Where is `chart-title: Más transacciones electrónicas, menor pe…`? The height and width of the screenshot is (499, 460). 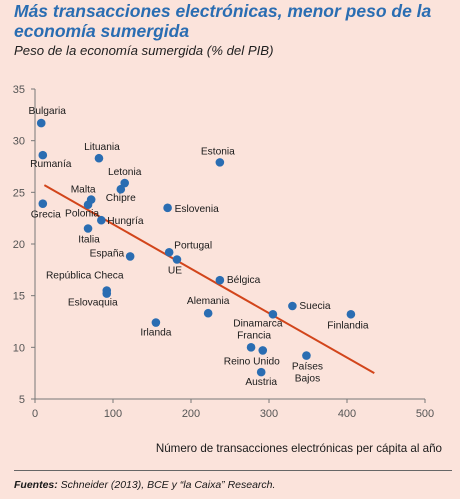
chart-title: Más transacciones electrónicas, menor pe… is located at coordinates (223, 21).